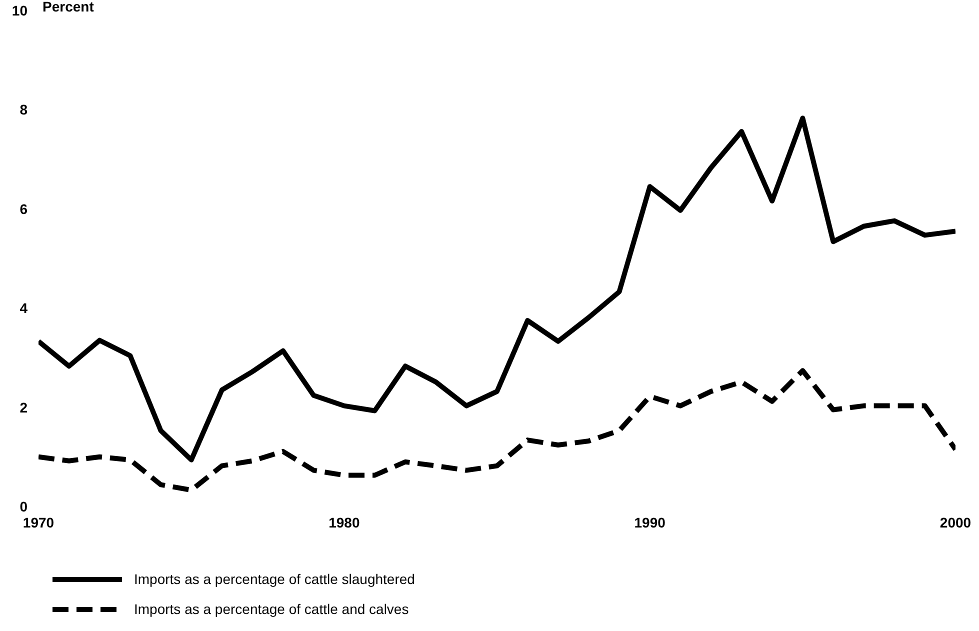  I want to click on legend-label: Imports as a percentage of cattle and calves, so click(271, 609).